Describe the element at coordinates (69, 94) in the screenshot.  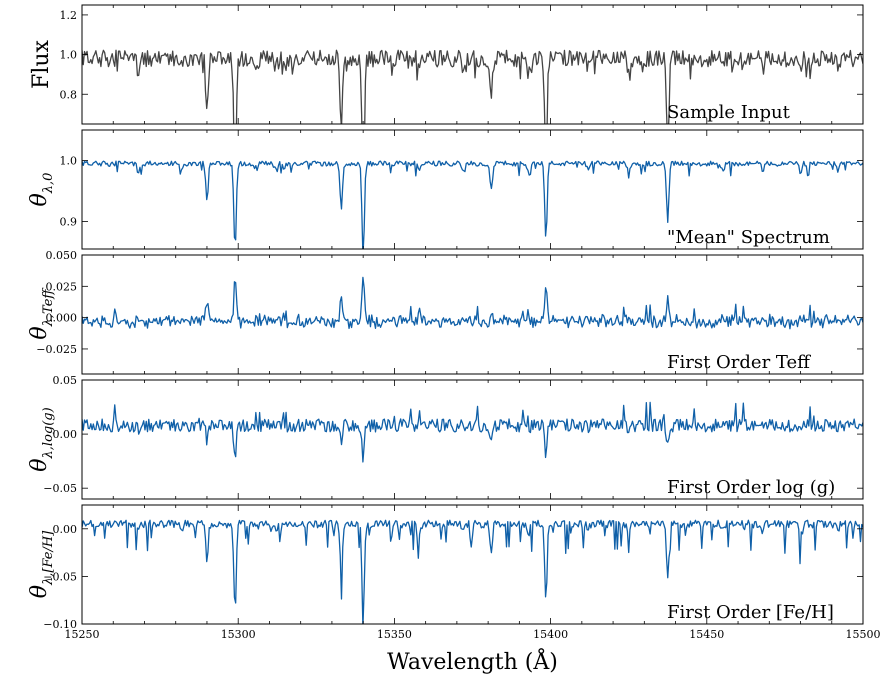
I see `y-tick-label: 0.8` at that location.